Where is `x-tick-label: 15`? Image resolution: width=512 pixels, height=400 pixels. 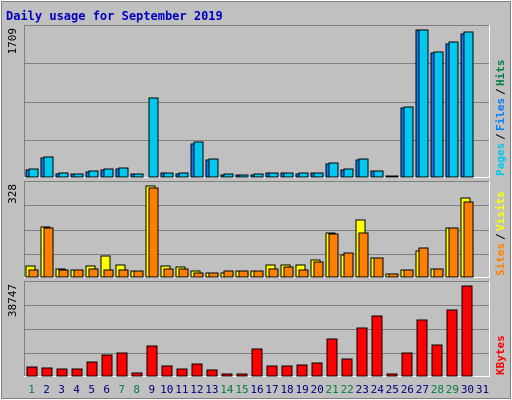 x-tick-label: 15 is located at coordinates (241, 389).